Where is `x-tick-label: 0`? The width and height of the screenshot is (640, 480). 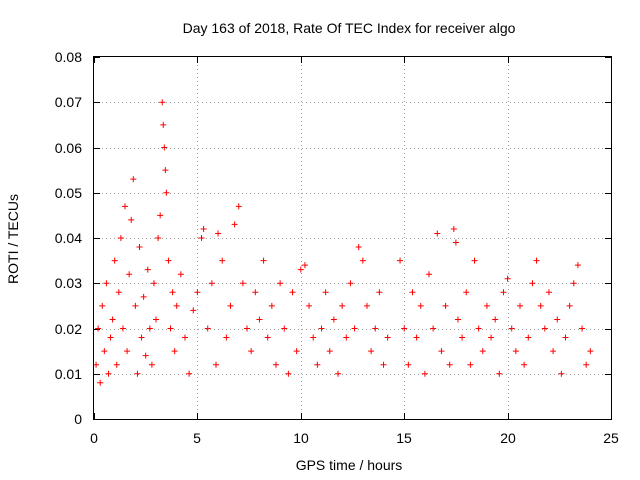 x-tick-label: 0 is located at coordinates (94, 438).